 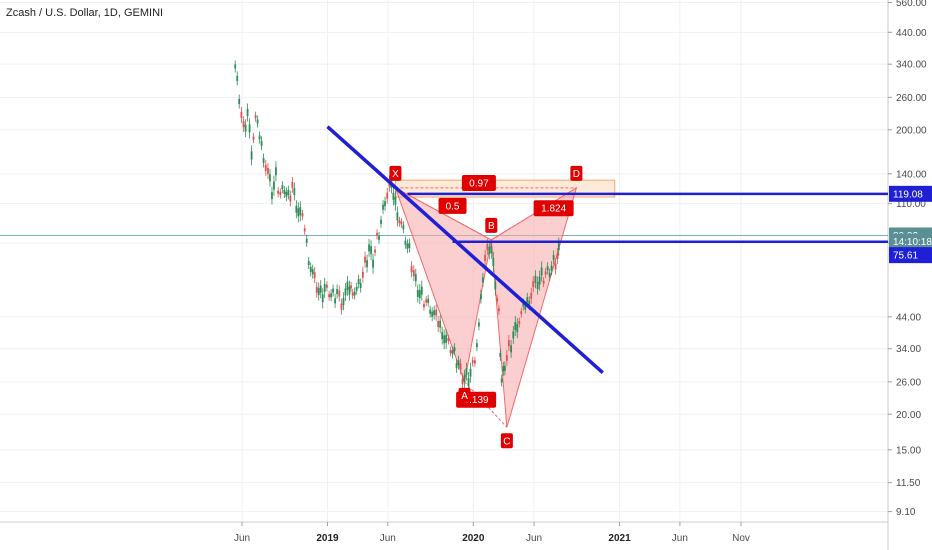 What do you see at coordinates (908, 382) in the screenshot?
I see `y-tick-label: 26.00` at bounding box center [908, 382].